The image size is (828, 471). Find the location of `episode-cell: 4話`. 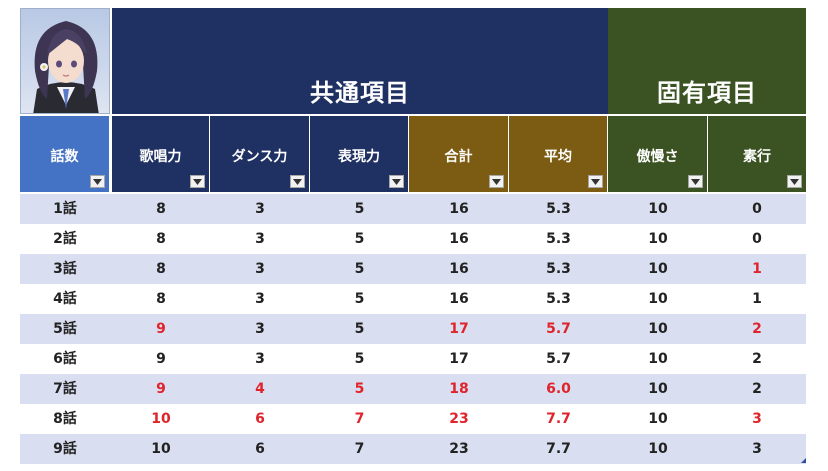

episode-cell: 4話 is located at coordinates (65, 299).